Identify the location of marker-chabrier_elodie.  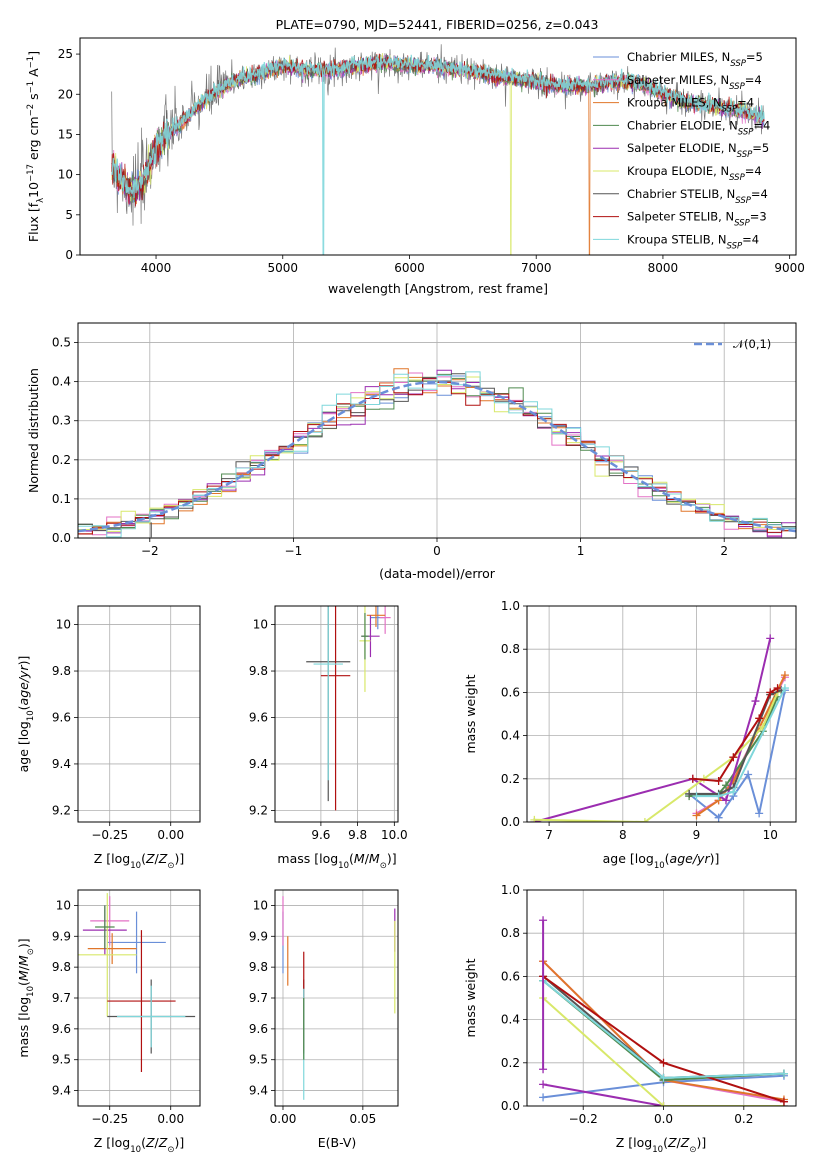
(725, 785).